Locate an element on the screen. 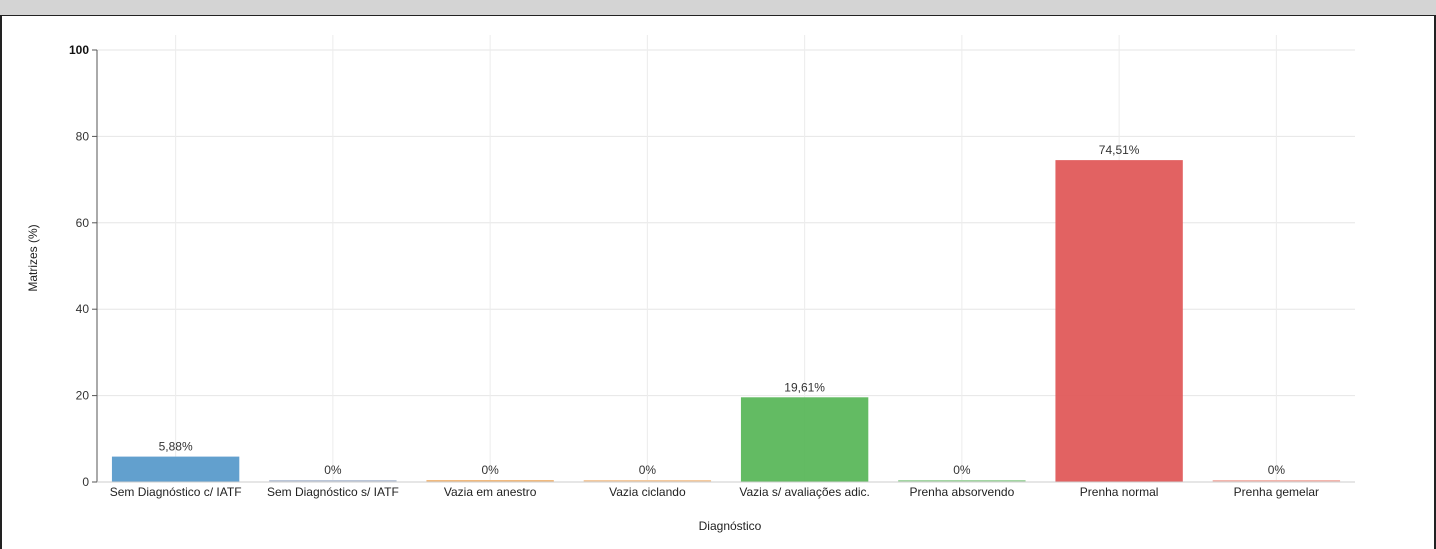 The width and height of the screenshot is (1436, 549). y-axis-label: Matrizes (%) is located at coordinates (33, 257).